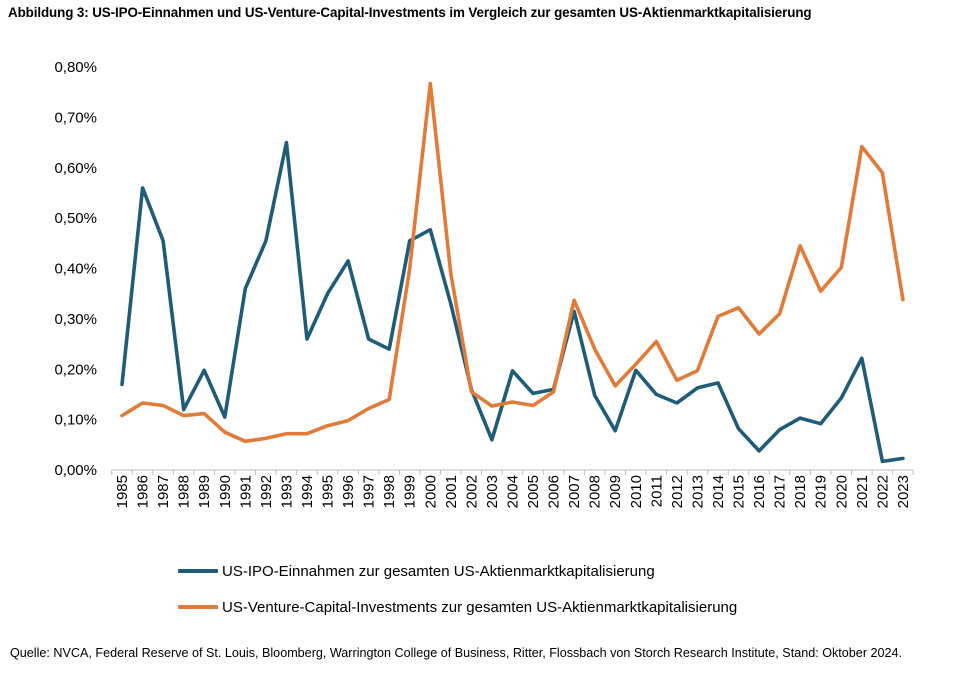 The height and width of the screenshot is (680, 974). I want to click on y-tick-label: 0,40%, so click(75, 269).